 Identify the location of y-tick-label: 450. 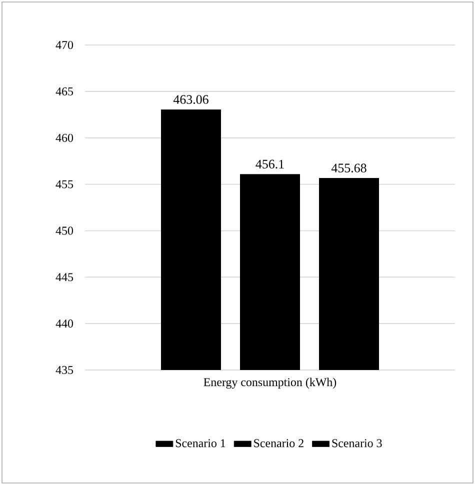
(65, 230).